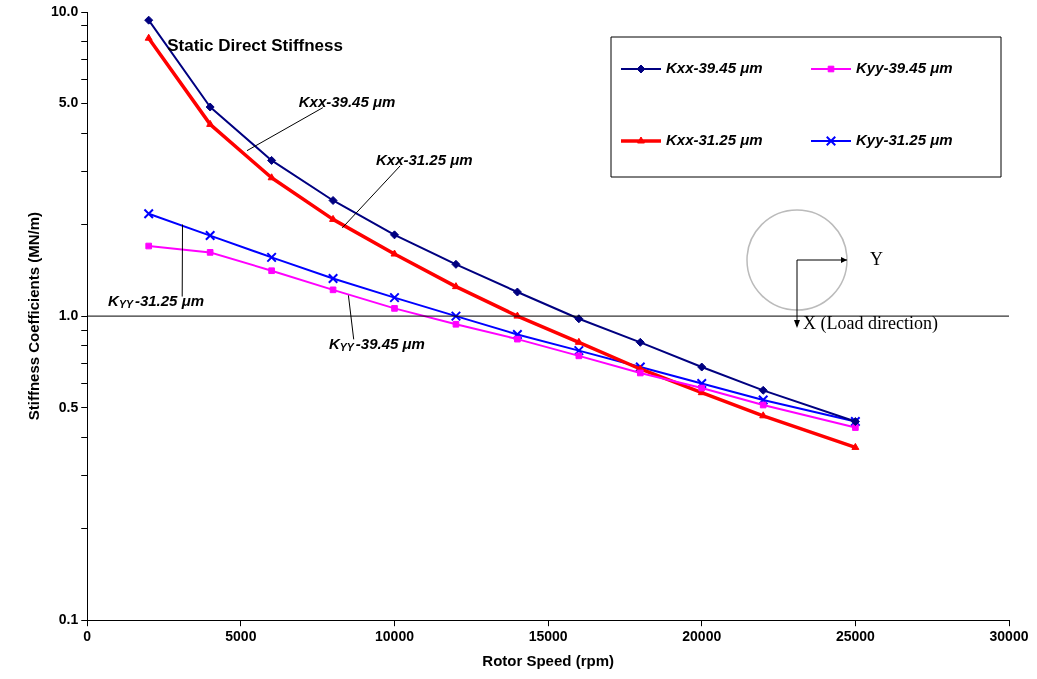 This screenshot has width=1037, height=679. Describe the element at coordinates (65, 10) in the screenshot. I see `y-tick-label: 10.0` at that location.